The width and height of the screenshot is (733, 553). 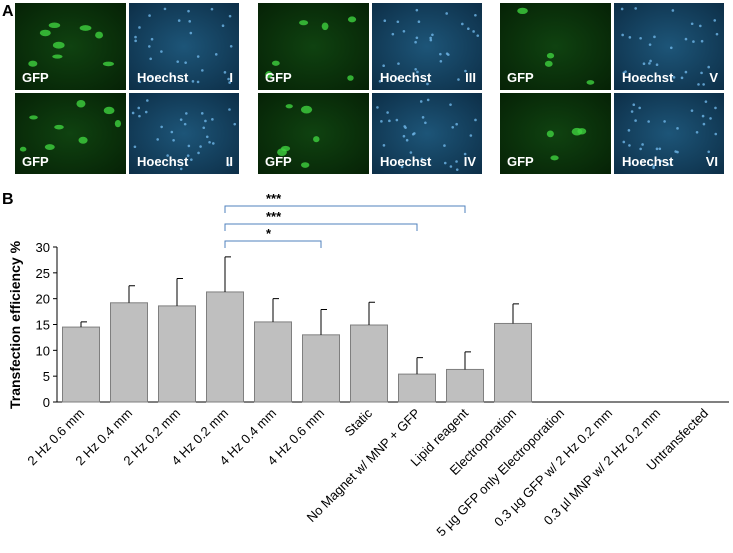 What do you see at coordinates (269, 233) in the screenshot?
I see `significance-label: *` at bounding box center [269, 233].